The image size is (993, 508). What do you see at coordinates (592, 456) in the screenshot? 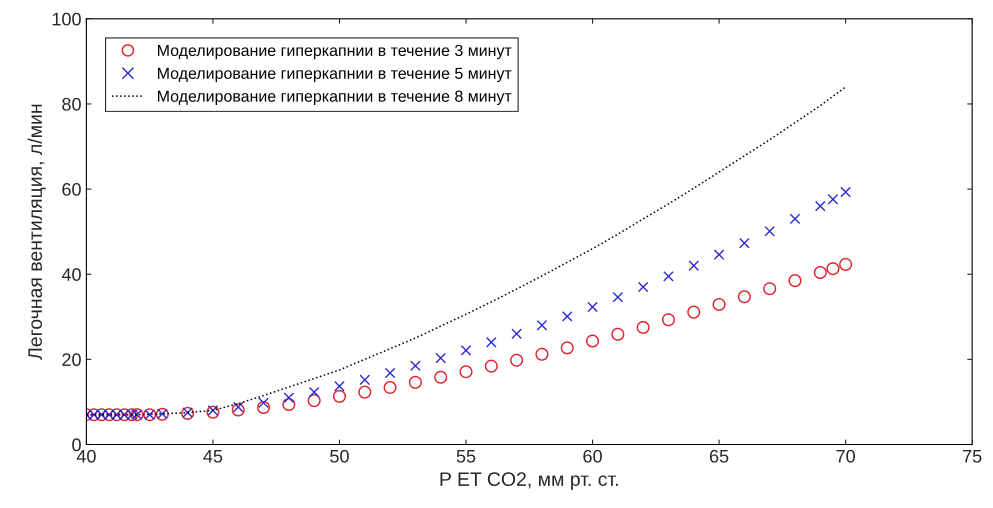
I see `x-tick-label: 60` at bounding box center [592, 456].